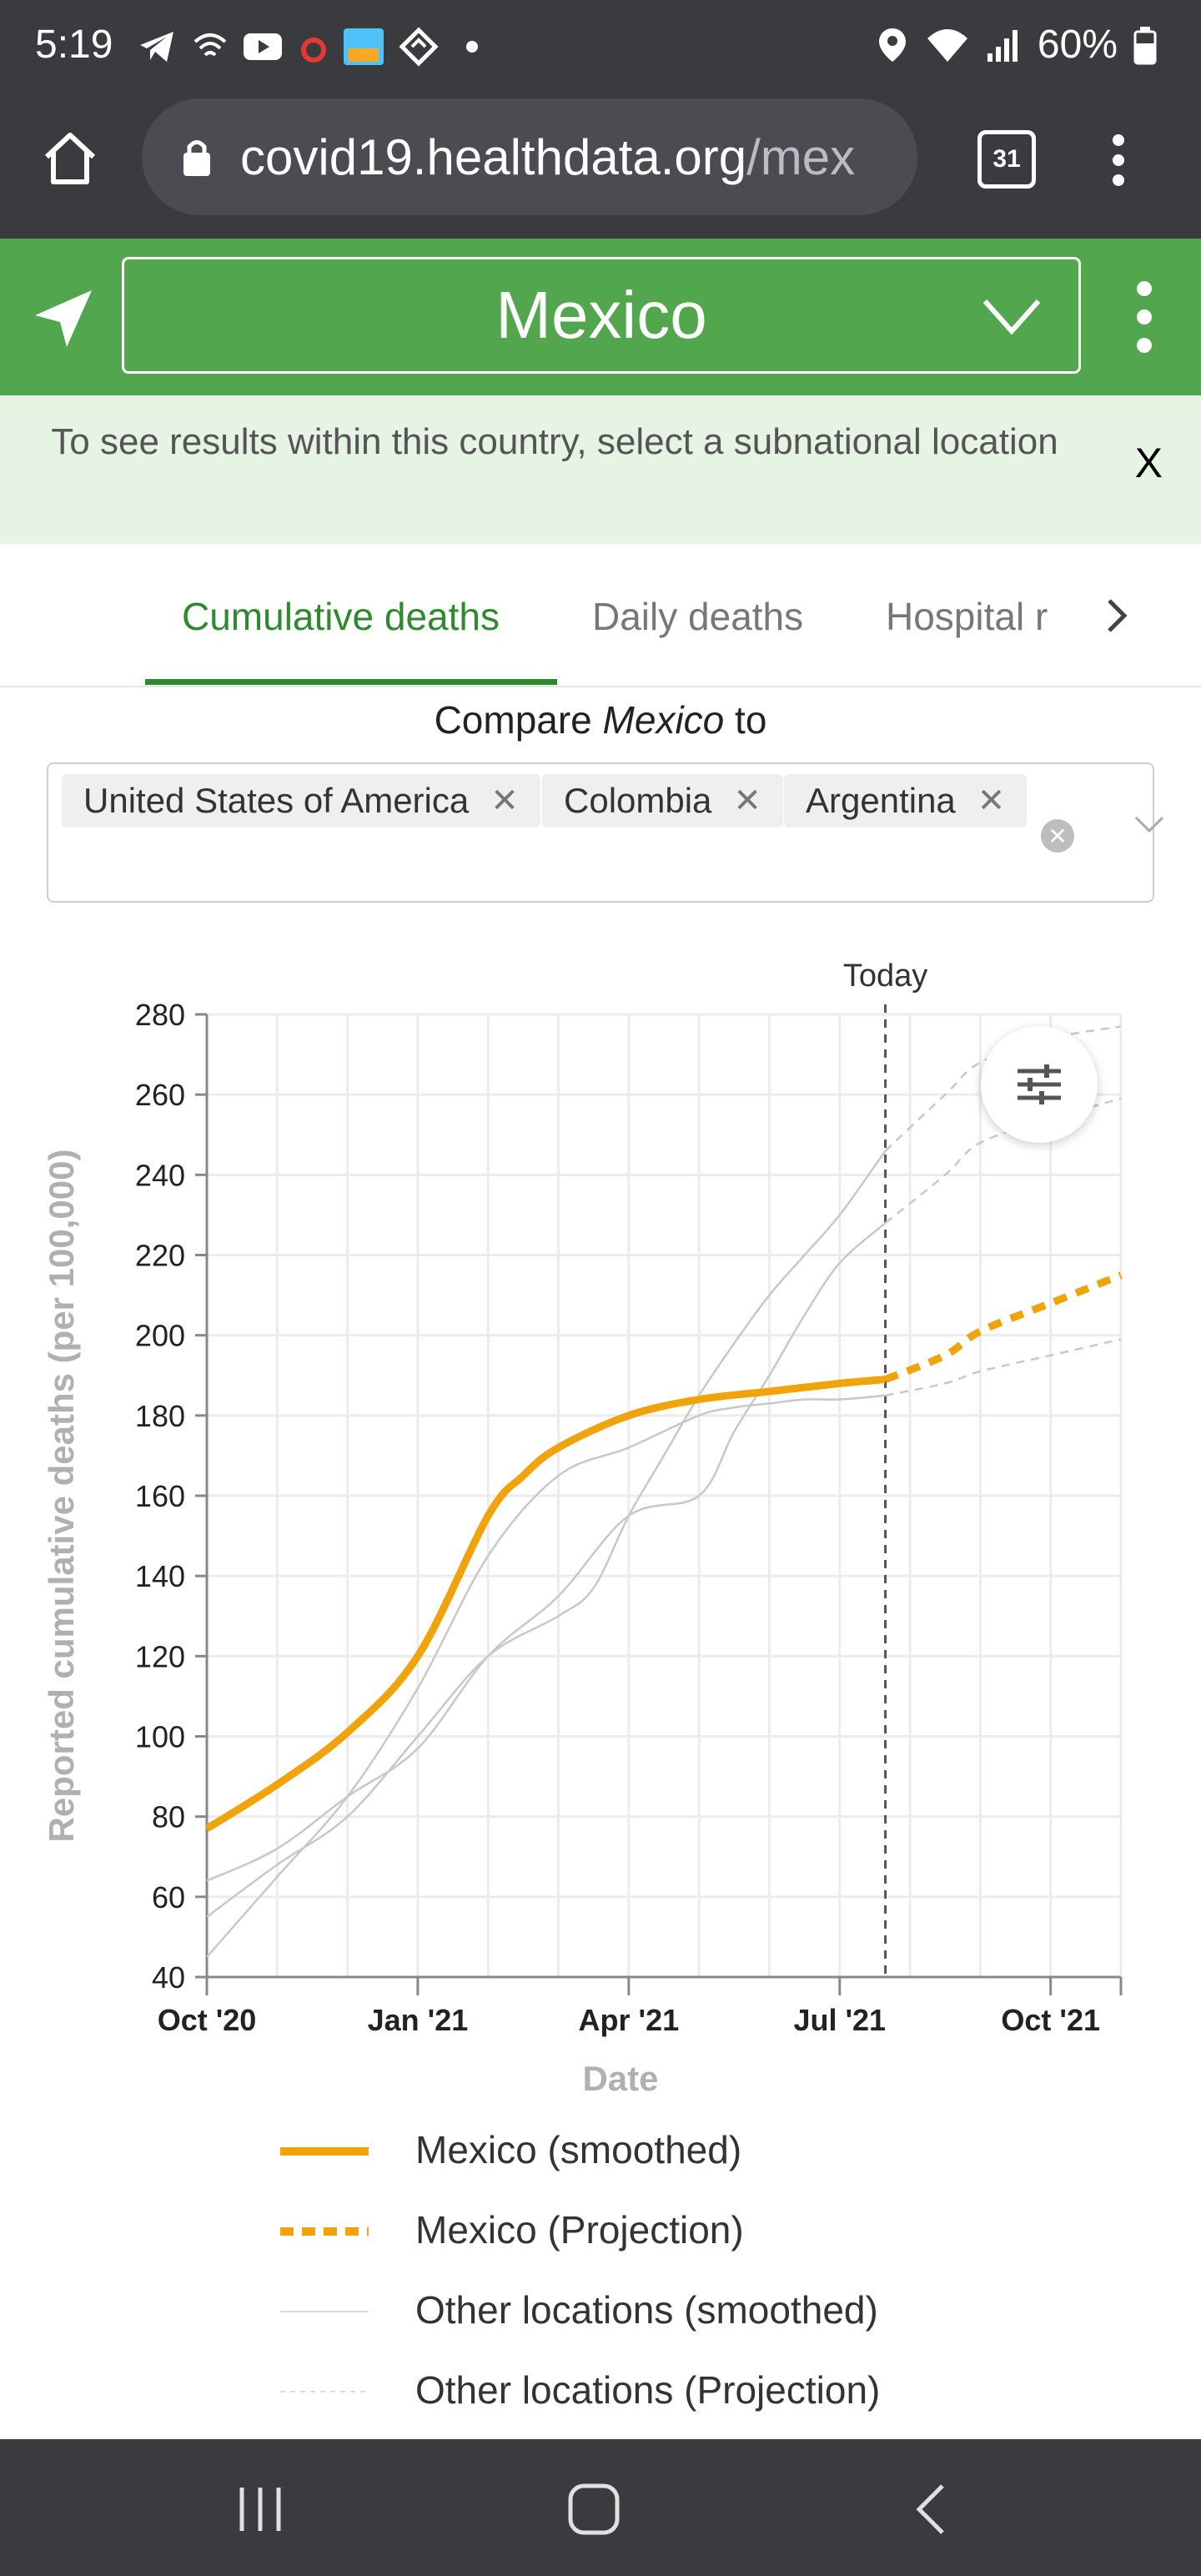  What do you see at coordinates (1058, 836) in the screenshot?
I see `clear-all-icon: ✕` at bounding box center [1058, 836].